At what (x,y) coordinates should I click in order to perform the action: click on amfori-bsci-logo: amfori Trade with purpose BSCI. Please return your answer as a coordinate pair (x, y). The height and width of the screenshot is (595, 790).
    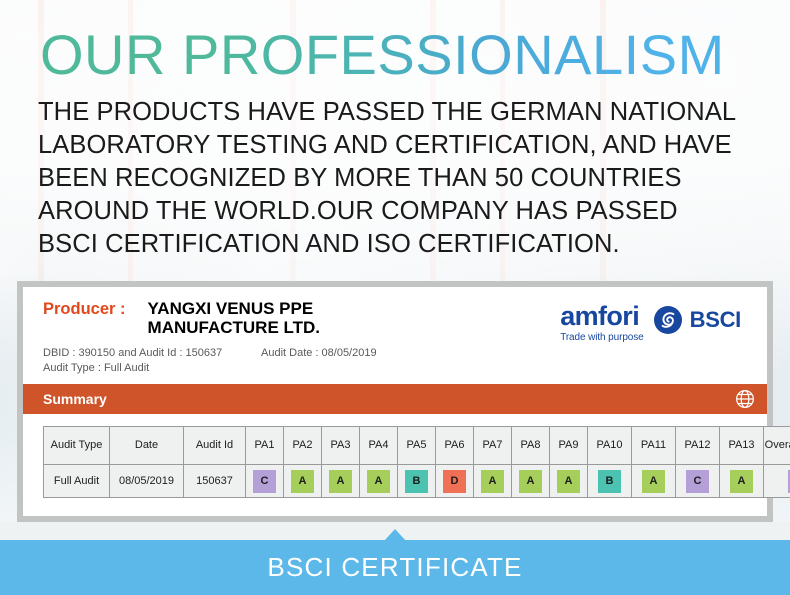
    Looking at the image, I should click on (650, 323).